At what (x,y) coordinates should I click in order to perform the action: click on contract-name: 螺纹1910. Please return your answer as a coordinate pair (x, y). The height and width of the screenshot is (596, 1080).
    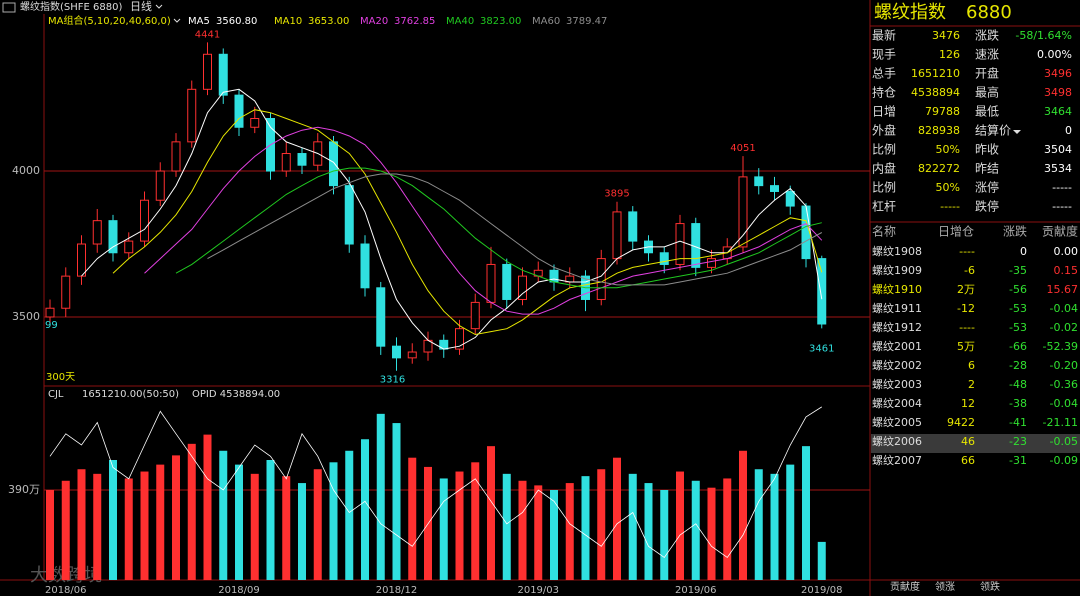
    Looking at the image, I should click on (897, 289).